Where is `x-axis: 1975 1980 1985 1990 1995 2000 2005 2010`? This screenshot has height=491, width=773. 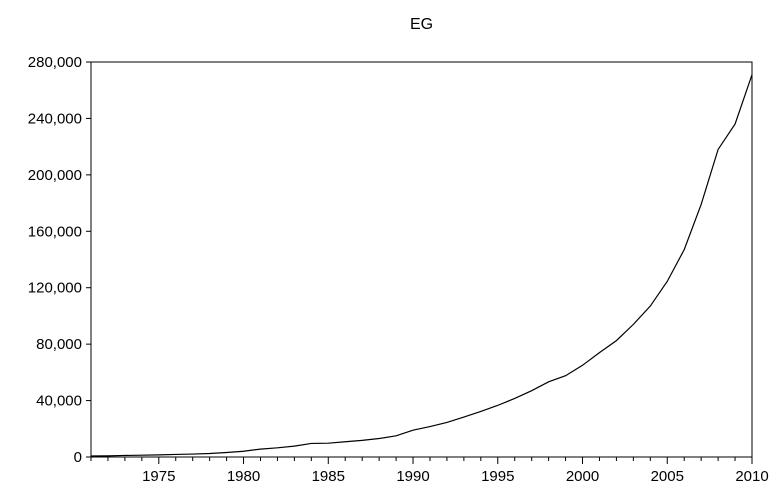 x-axis: 1975 1980 1985 1990 1995 2000 2005 2010 is located at coordinates (429, 471).